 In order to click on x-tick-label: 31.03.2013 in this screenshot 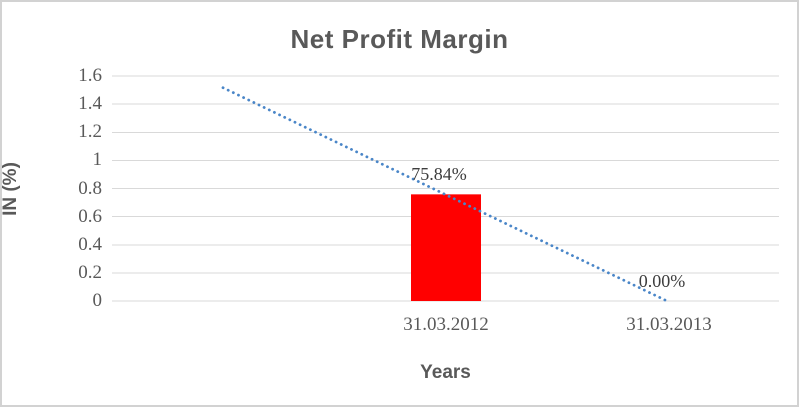, I will do `click(669, 324)`.